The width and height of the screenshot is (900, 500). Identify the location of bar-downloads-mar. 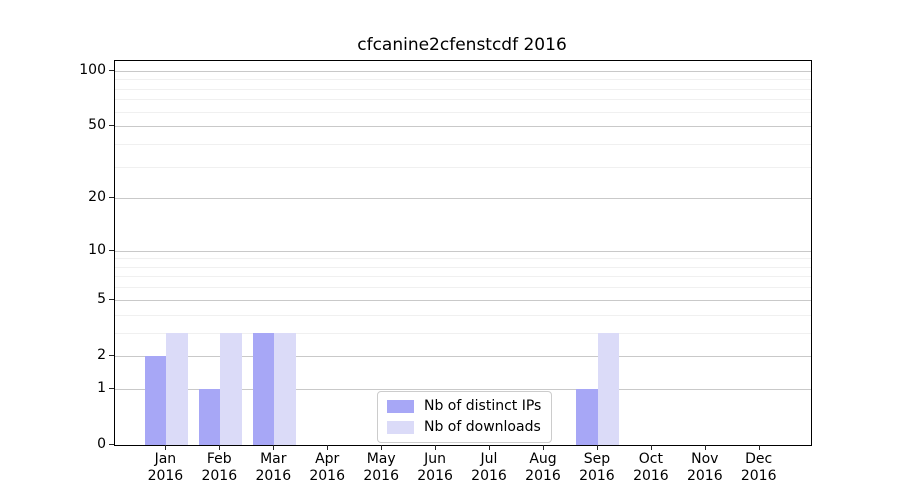
(285, 388).